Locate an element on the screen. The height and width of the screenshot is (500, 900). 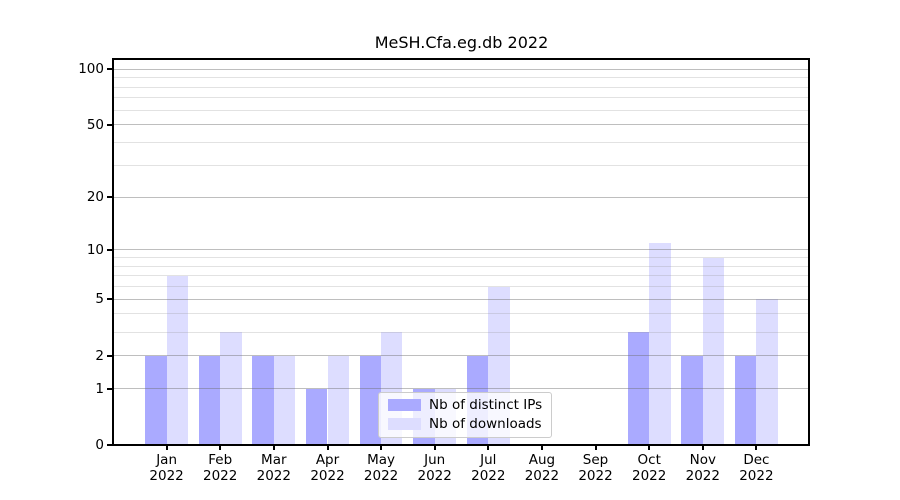
legend-item-downloads: Nb of downloads is located at coordinates (465, 424).